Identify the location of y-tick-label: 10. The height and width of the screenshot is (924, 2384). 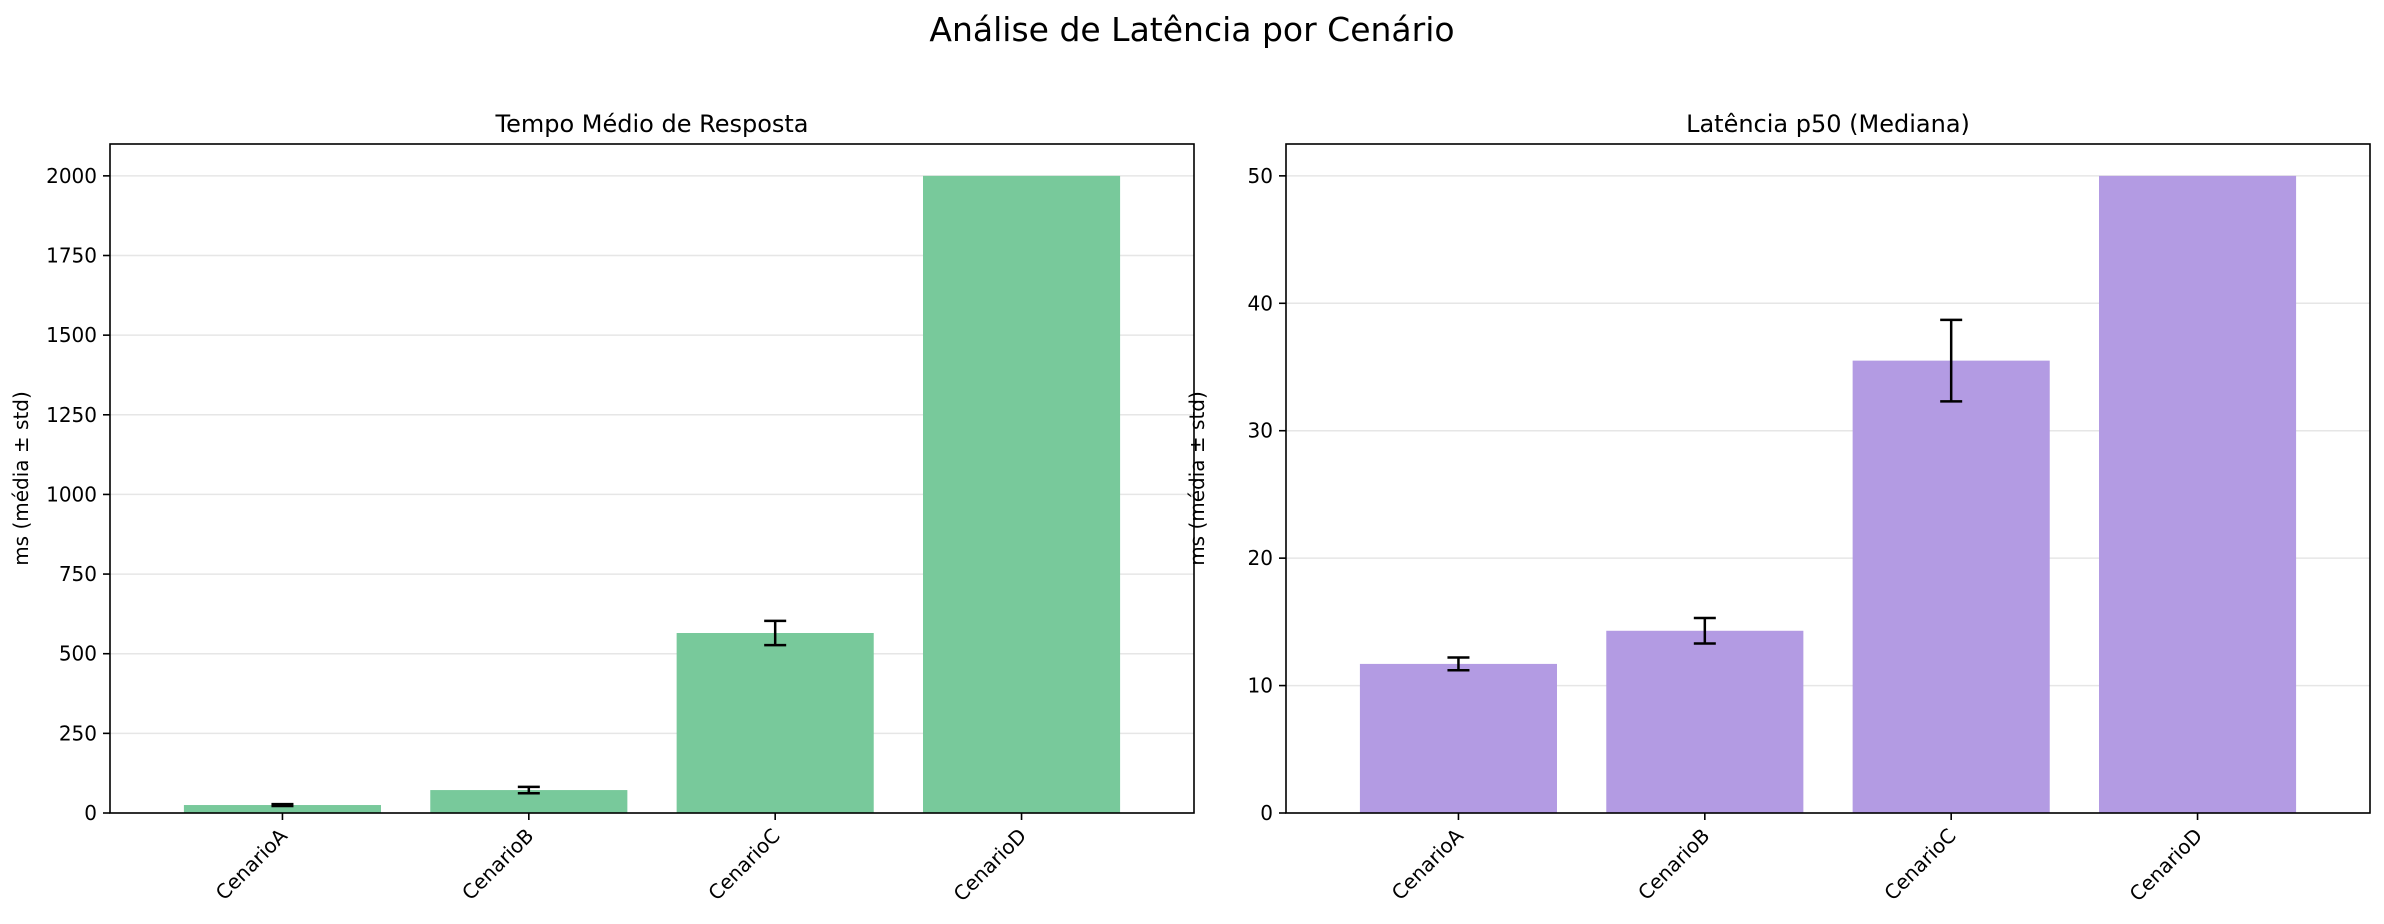
(1260, 686).